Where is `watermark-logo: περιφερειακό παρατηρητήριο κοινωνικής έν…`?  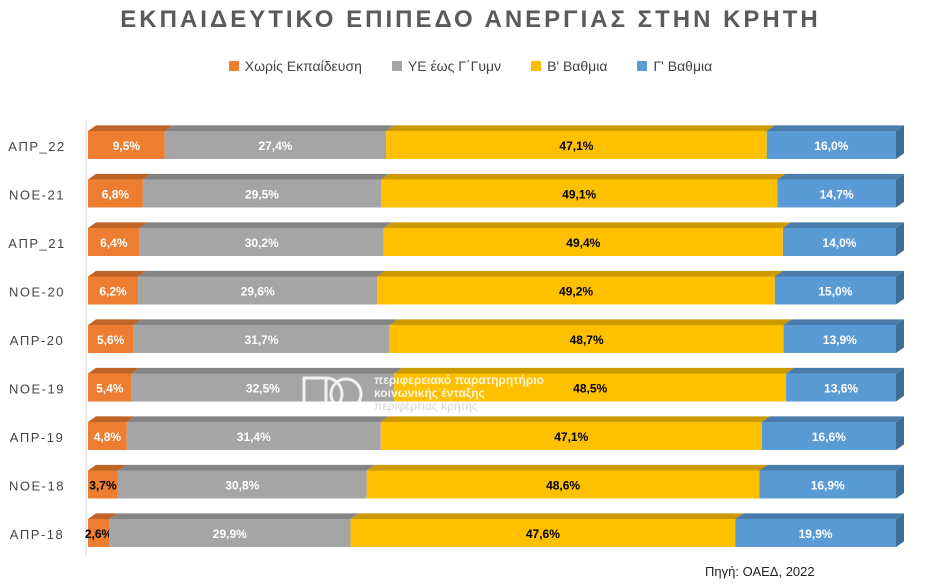
watermark-logo: περιφερειακό παρατηρητήριο κοινωνικής έν… is located at coordinates (423, 393).